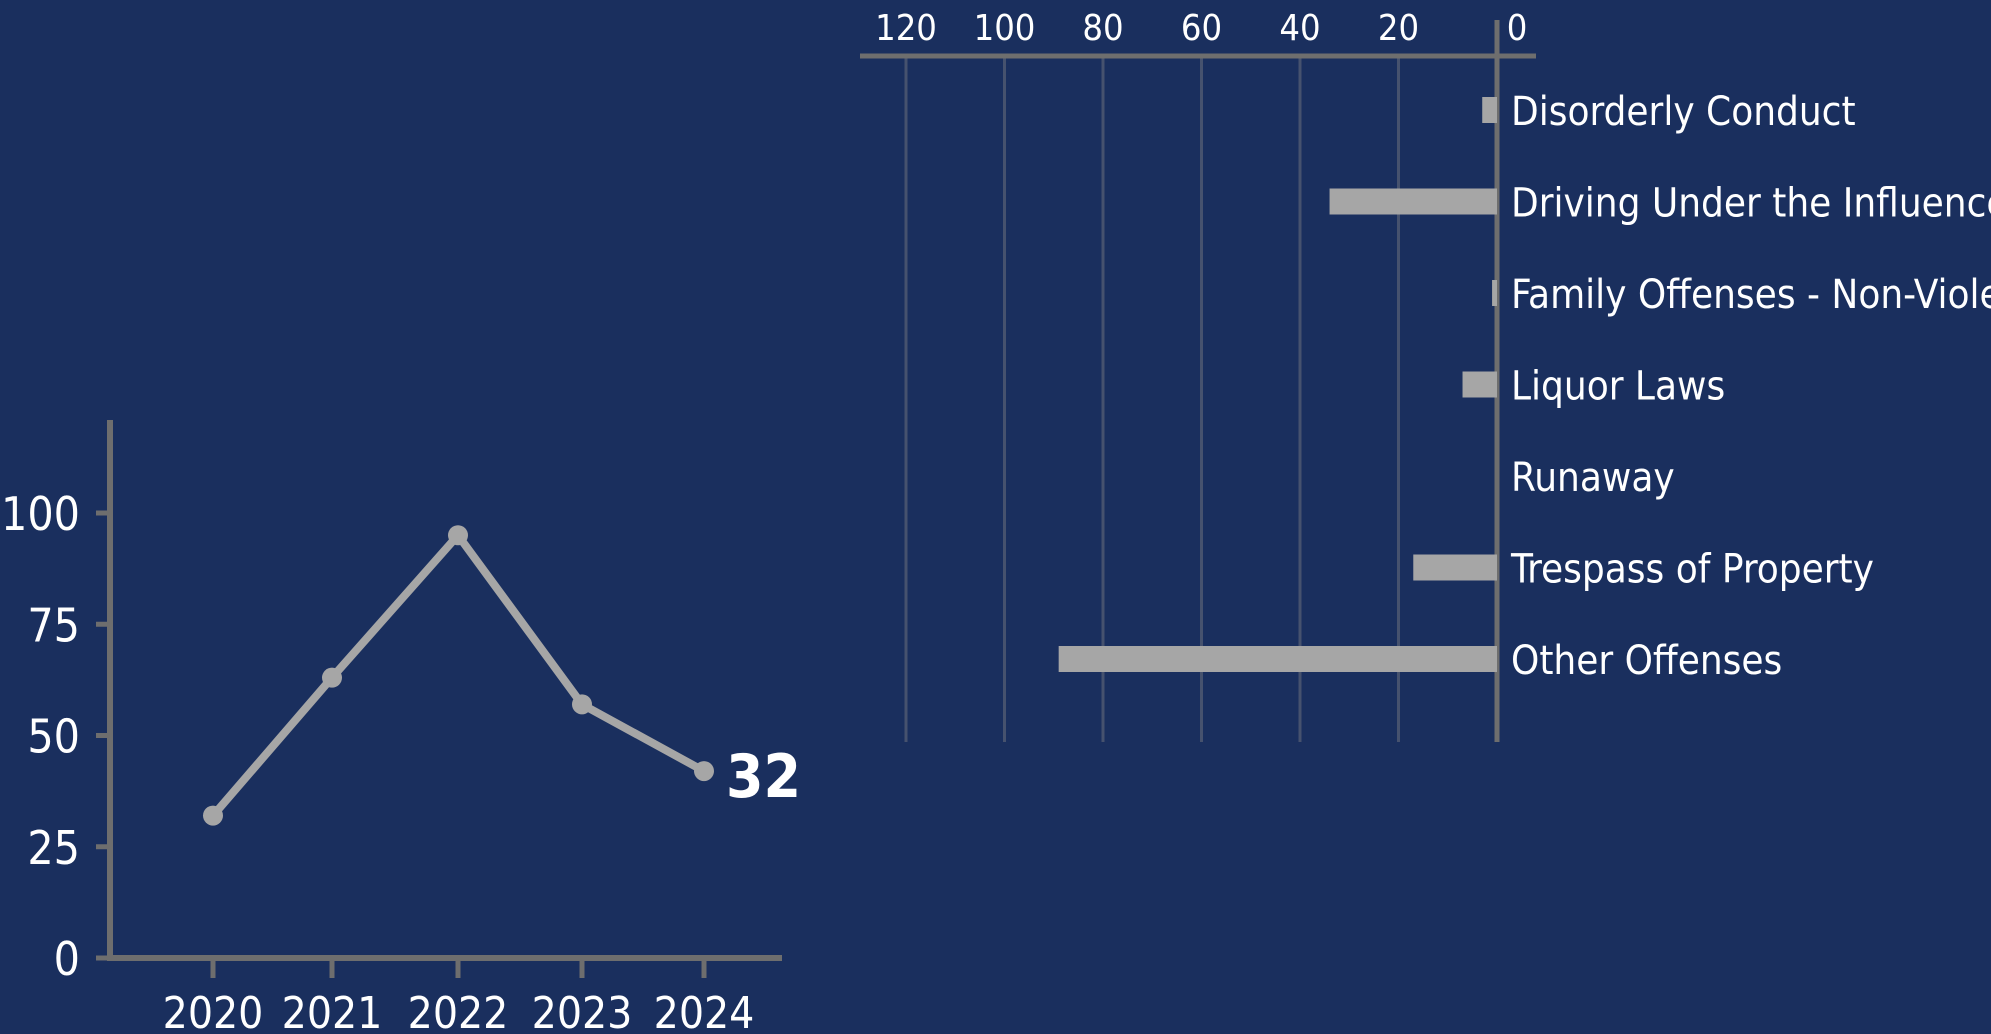 This screenshot has height=1034, width=1991. Describe the element at coordinates (458, 675) in the screenshot. I see `line-chart-series-line` at that location.